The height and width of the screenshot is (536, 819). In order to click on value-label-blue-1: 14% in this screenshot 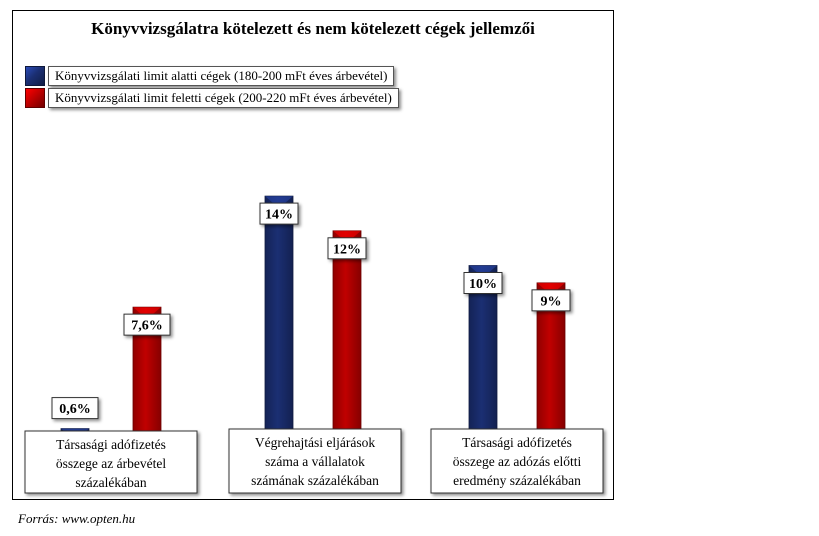, I will do `click(279, 215)`.